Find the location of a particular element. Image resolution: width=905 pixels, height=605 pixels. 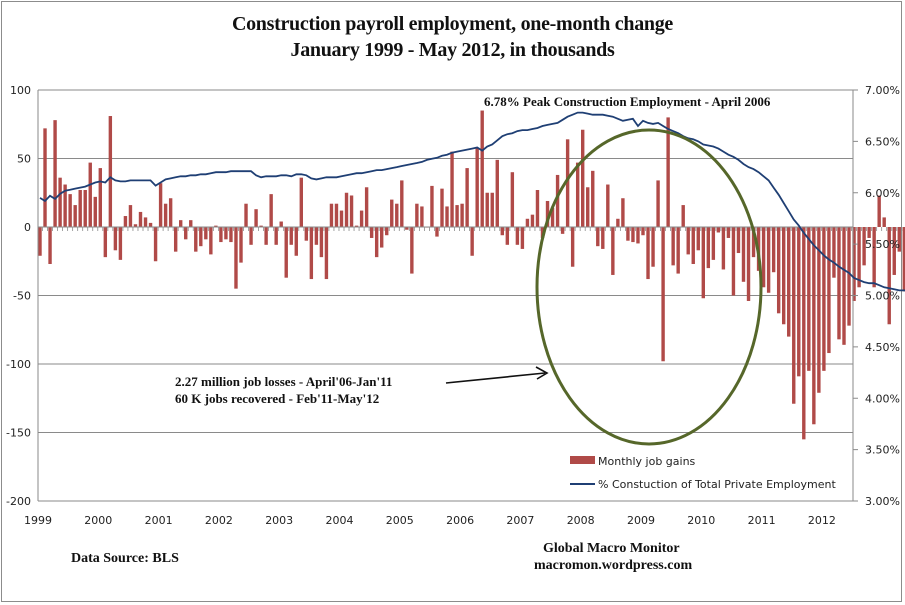

chart-subtitle: January 1999 - May 2012, in thousands is located at coordinates (452, 50).